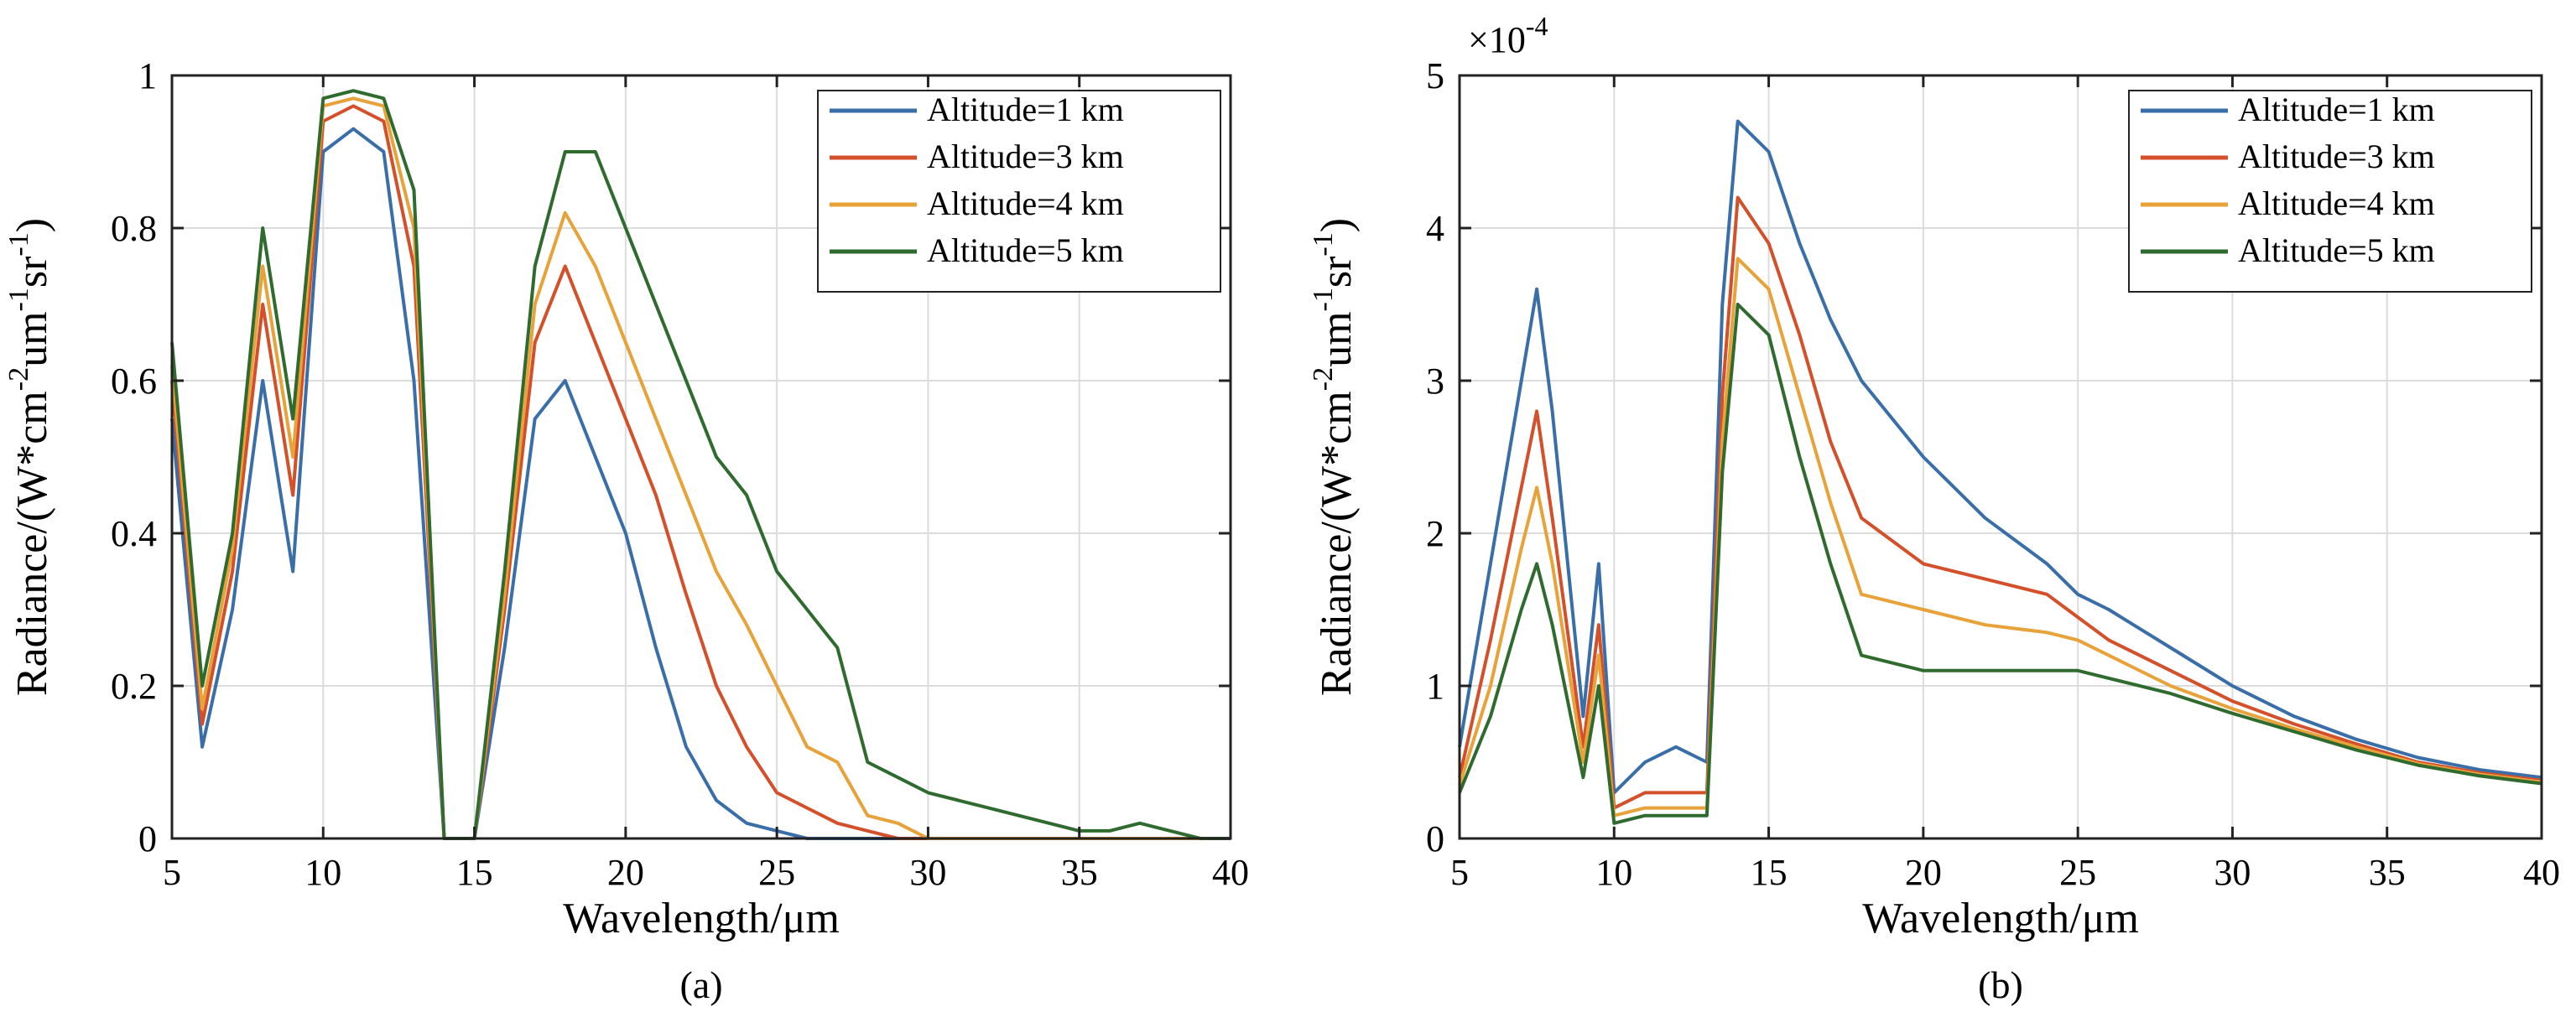 This screenshot has width=2576, height=1033. What do you see at coordinates (700, 985) in the screenshot?
I see `panel-caption: (a)` at bounding box center [700, 985].